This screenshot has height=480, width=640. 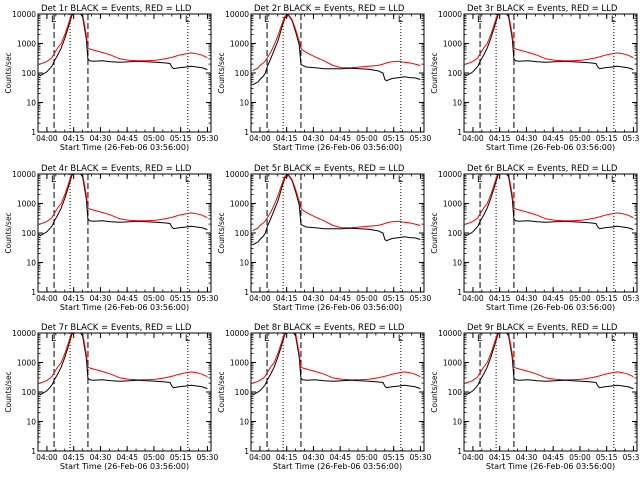 I want to click on chart-title: Det 4r BLACK = Events, RED = LLD, so click(x=116, y=169).